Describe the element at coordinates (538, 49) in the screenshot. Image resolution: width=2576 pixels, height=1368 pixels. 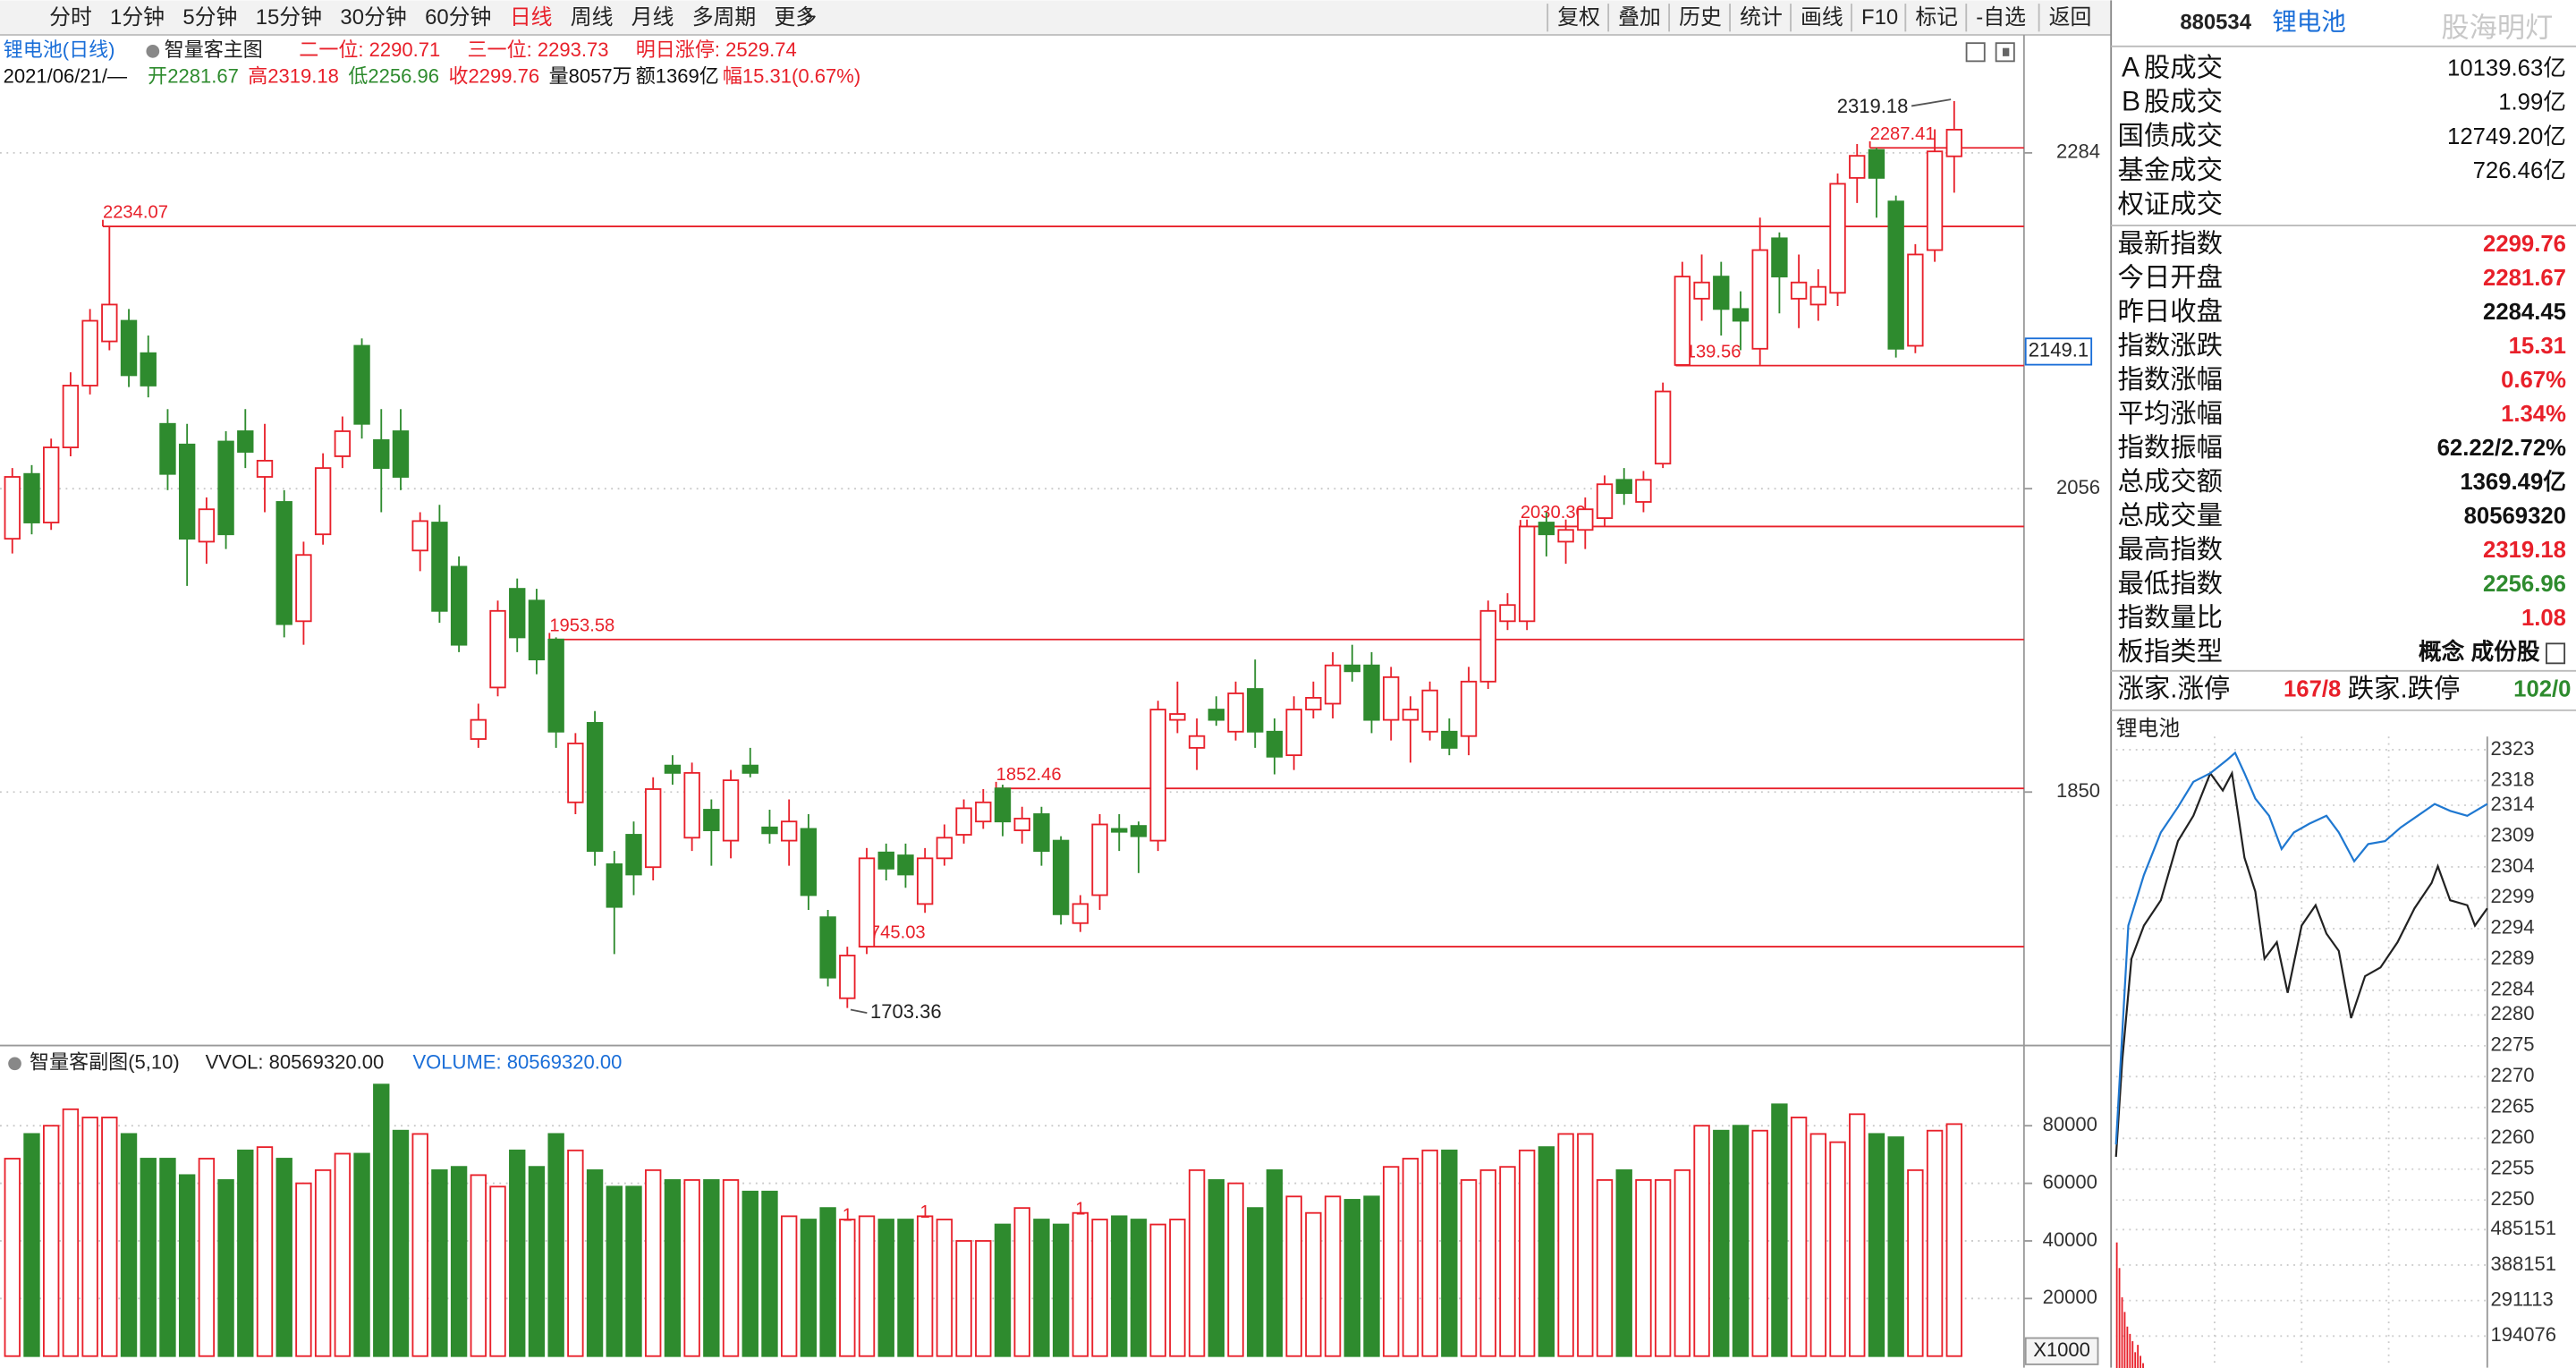
I see `indicator: 三一位: 2293.73` at that location.